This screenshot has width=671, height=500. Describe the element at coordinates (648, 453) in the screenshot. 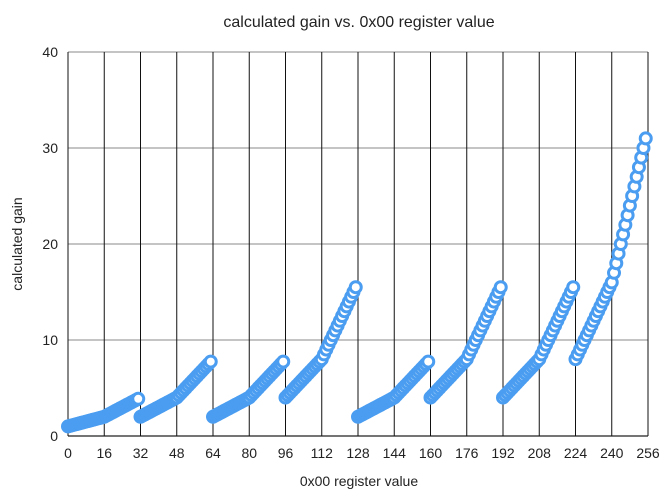

I see `x-tick-label: 256` at that location.